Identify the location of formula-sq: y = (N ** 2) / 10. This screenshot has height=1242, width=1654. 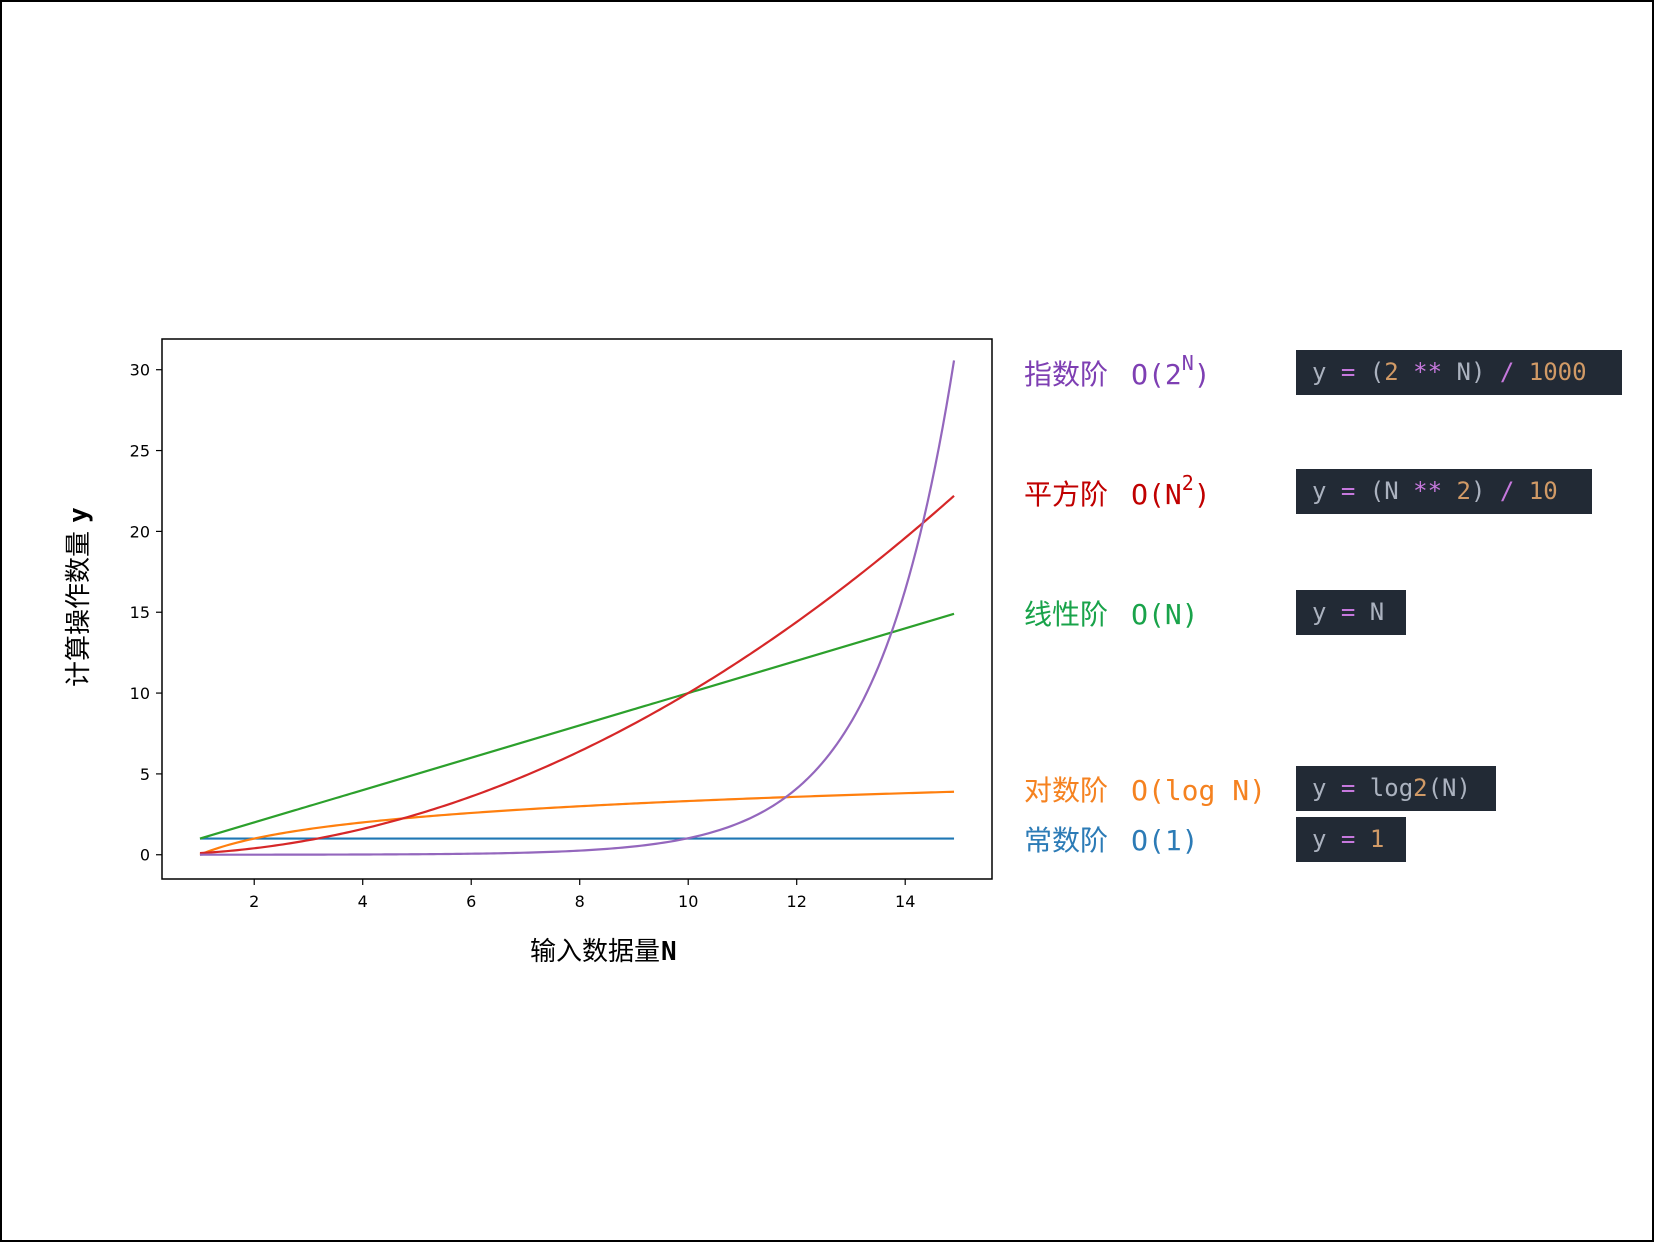
(1444, 491).